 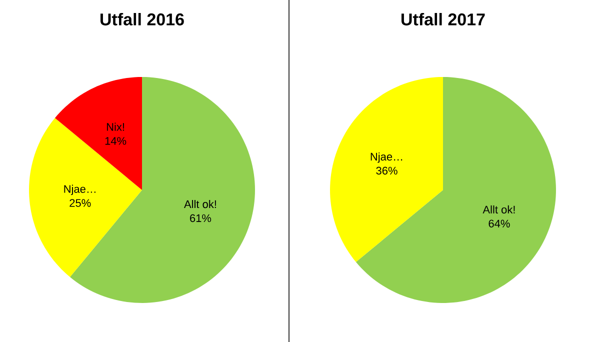 What do you see at coordinates (115, 126) in the screenshot?
I see `slice-label: Nix!` at bounding box center [115, 126].